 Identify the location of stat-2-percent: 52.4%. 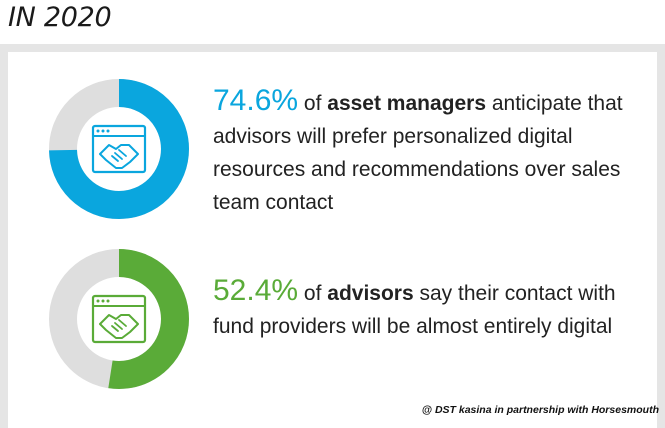
(256, 290).